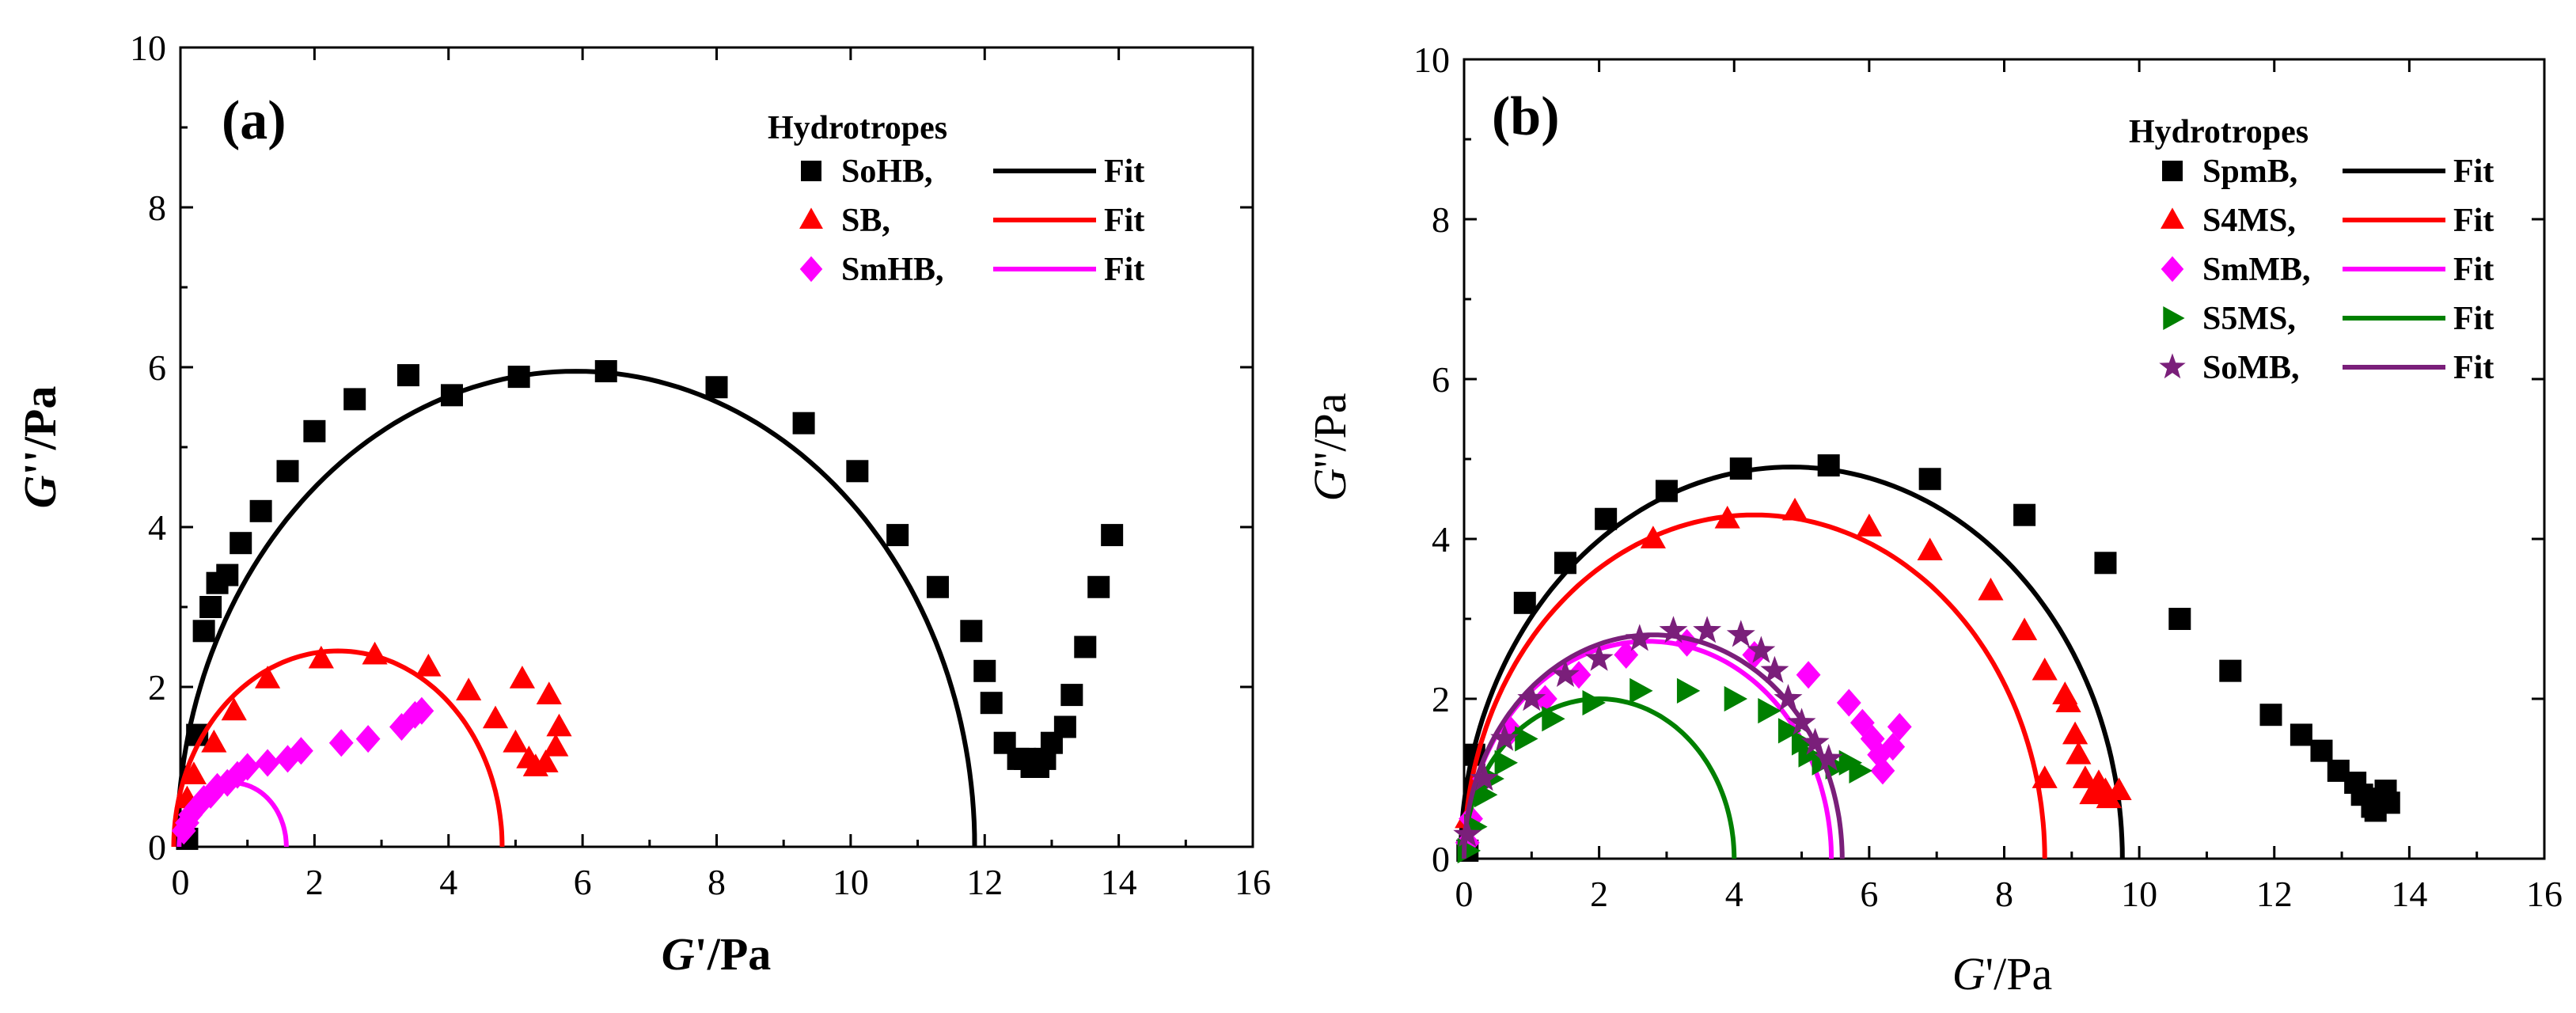 This screenshot has height=1013, width=2576. Describe the element at coordinates (2019, 974) in the screenshot. I see `x-axis-label-unit: '/Pa` at that location.